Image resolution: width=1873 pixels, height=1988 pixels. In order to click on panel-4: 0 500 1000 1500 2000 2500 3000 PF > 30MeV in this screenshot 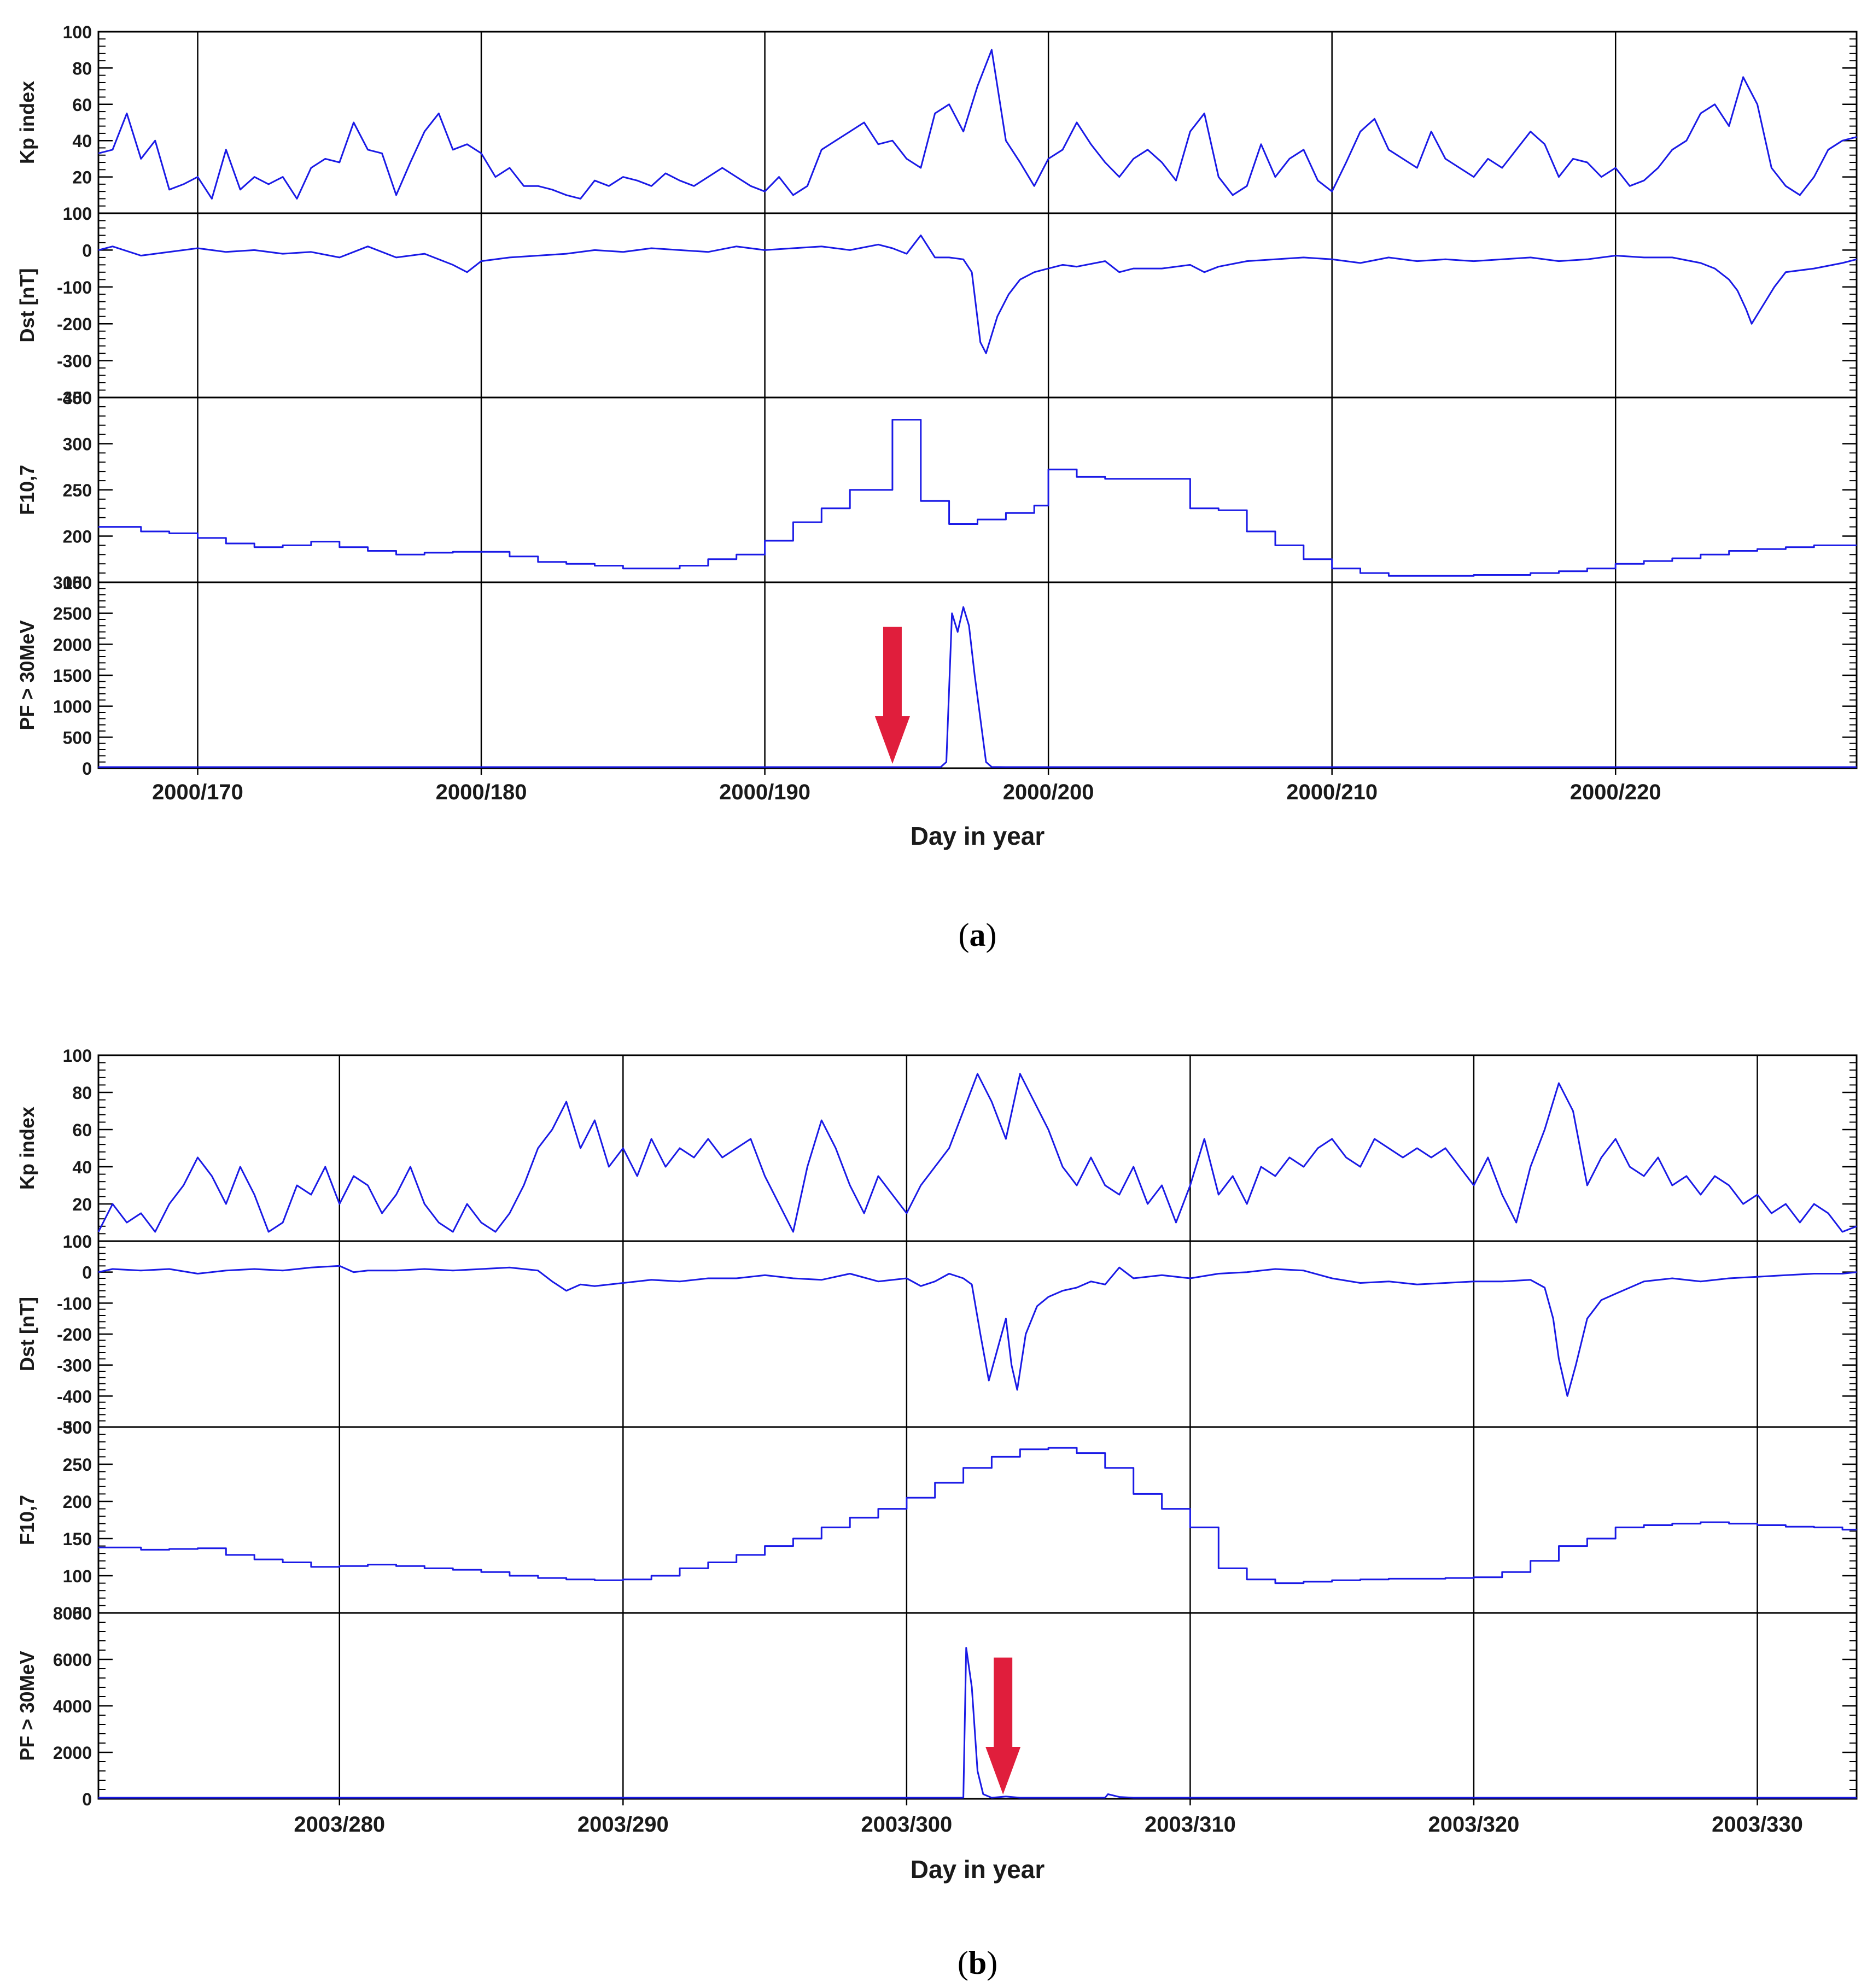, I will do `click(937, 676)`.